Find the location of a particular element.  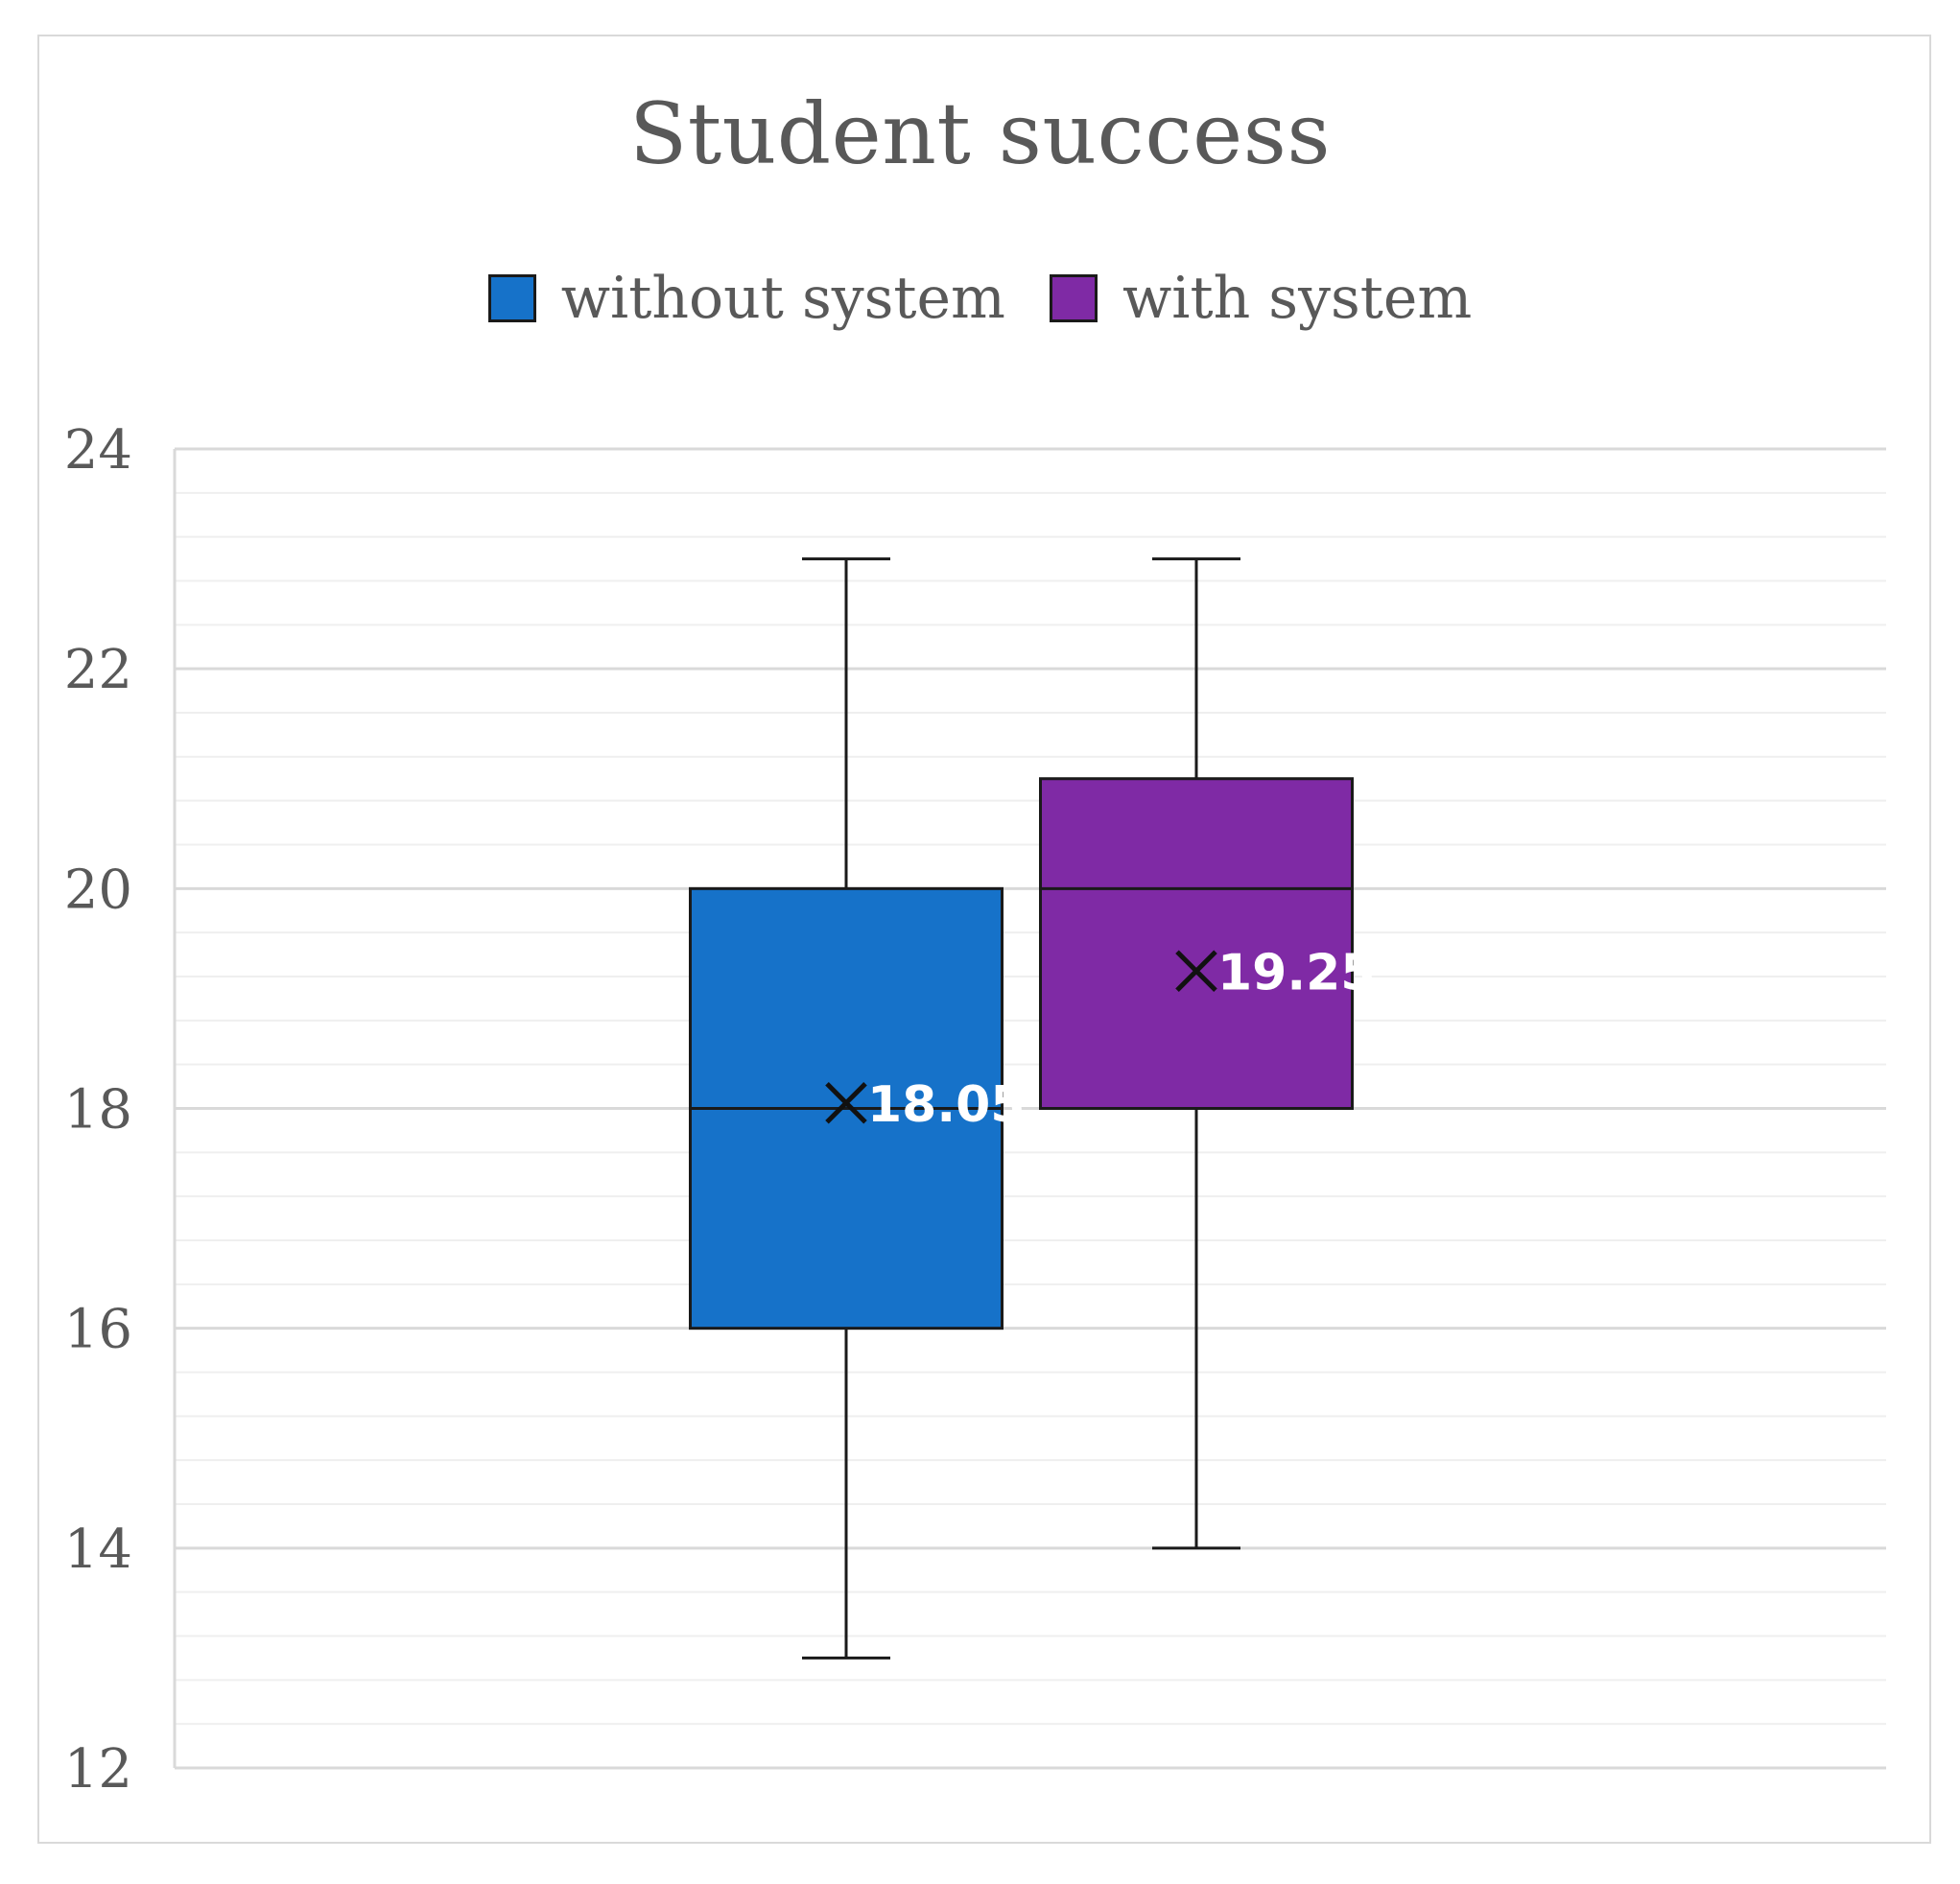

mean-marker-with-system is located at coordinates (1196, 971).